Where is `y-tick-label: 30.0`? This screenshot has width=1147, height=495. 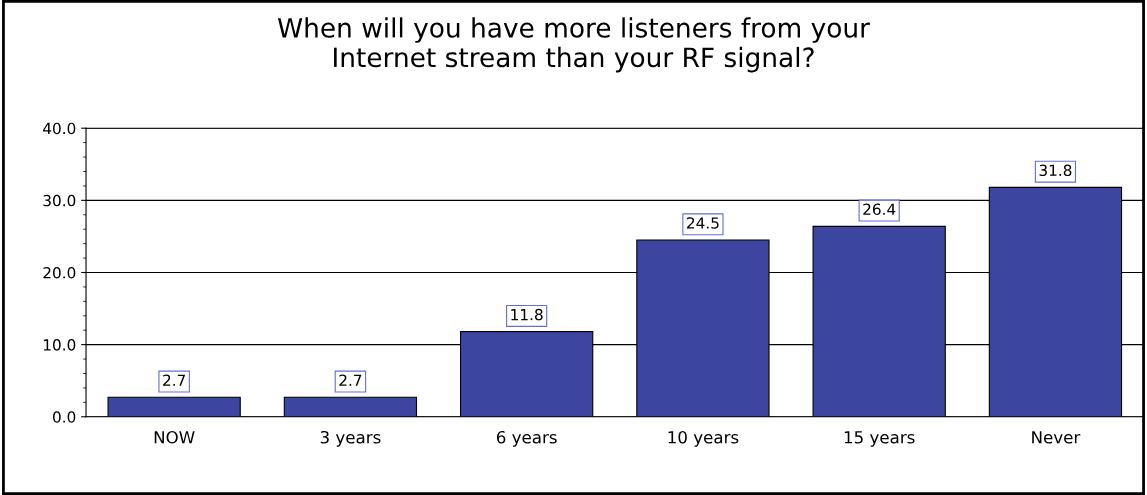
y-tick-label: 30.0 is located at coordinates (59, 200).